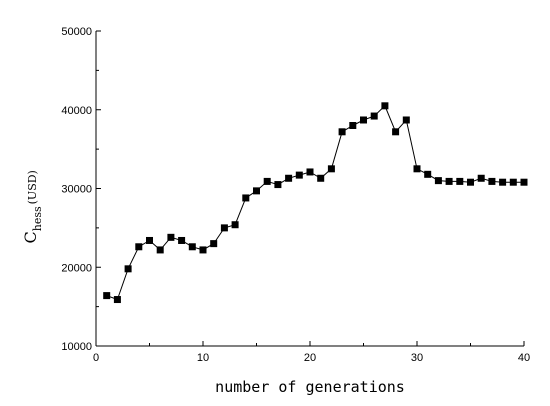 The width and height of the screenshot is (550, 406). What do you see at coordinates (96, 358) in the screenshot?
I see `x-tick-label: 0` at bounding box center [96, 358].